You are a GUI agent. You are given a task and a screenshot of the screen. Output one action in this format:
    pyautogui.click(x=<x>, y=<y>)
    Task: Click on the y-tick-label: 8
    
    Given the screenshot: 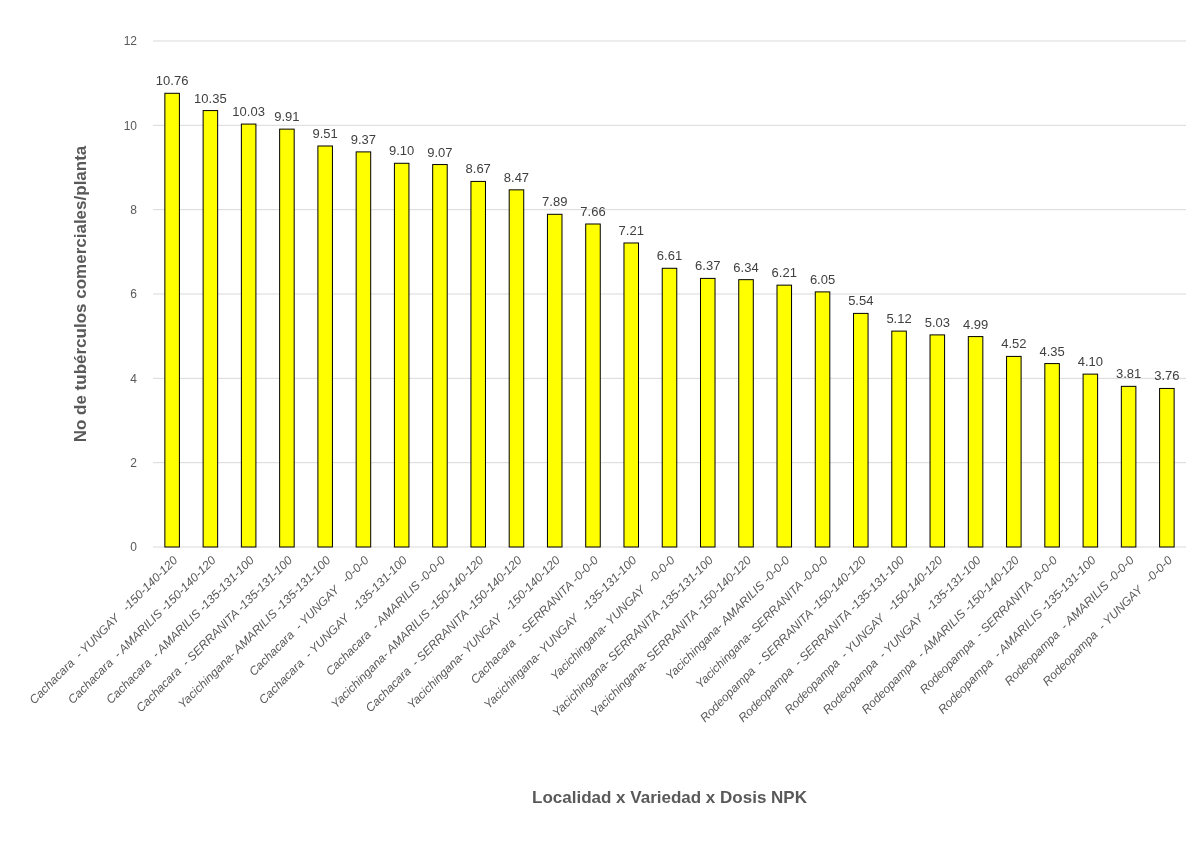 What is the action you would take?
    pyautogui.click(x=134, y=209)
    